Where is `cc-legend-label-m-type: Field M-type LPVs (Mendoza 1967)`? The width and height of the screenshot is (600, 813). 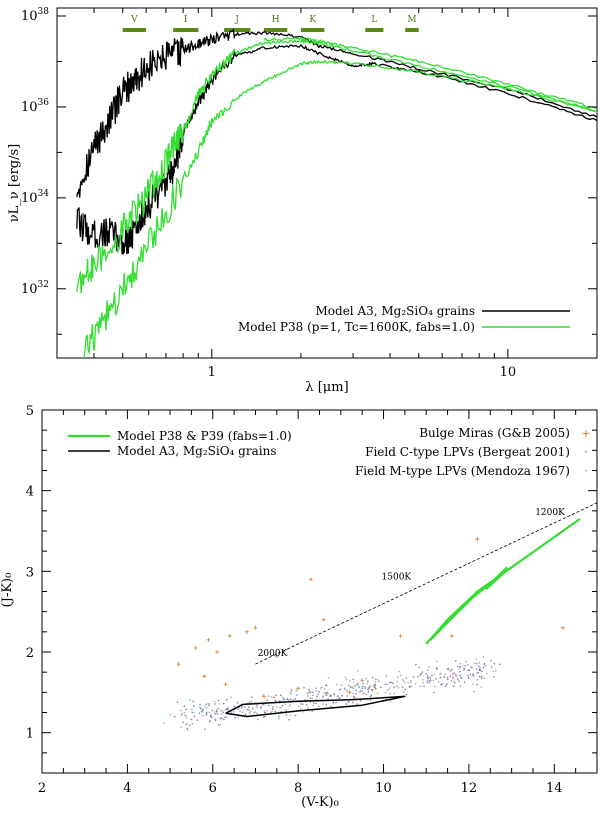 cc-legend-label-m-type: Field M-type LPVs (Mendoza 1967) is located at coordinates (462, 471).